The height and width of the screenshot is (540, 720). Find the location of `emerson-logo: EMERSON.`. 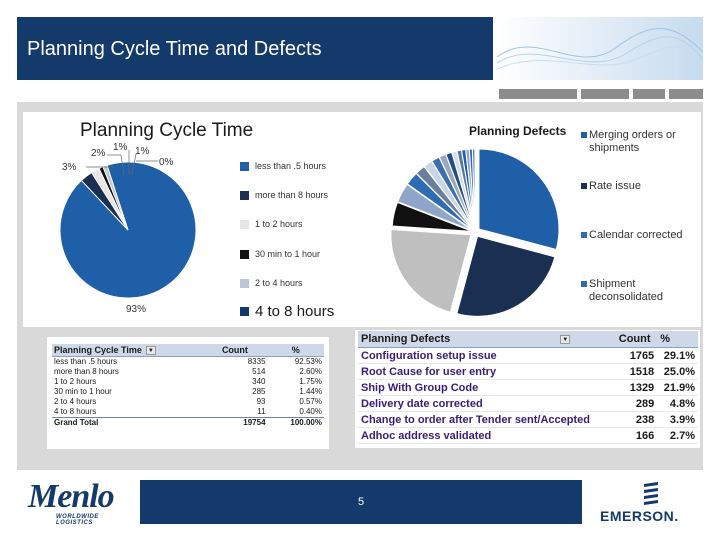

emerson-logo: EMERSON. is located at coordinates (651, 503).